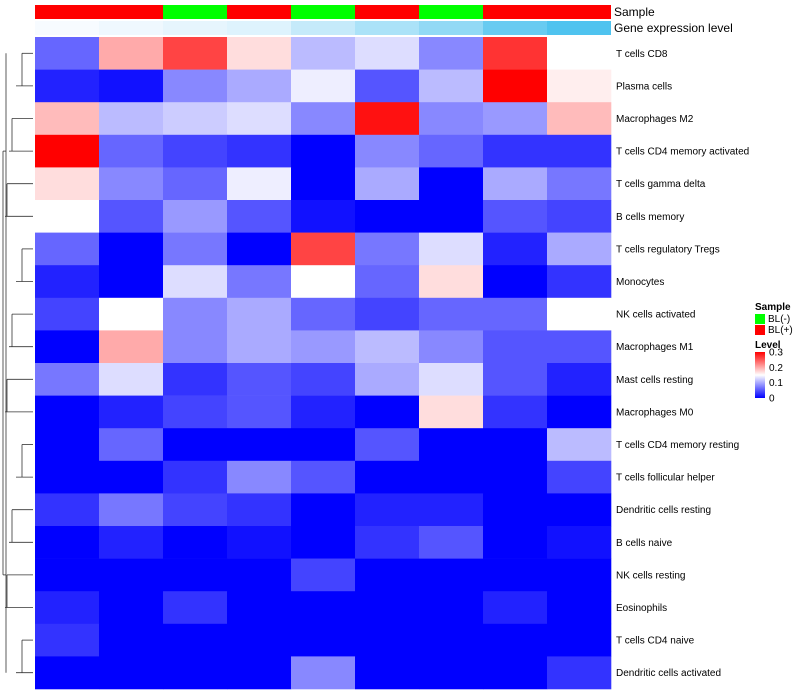 This screenshot has width=800, height=700. Describe the element at coordinates (780, 330) in the screenshot. I see `legend-label: BL(+)` at that location.